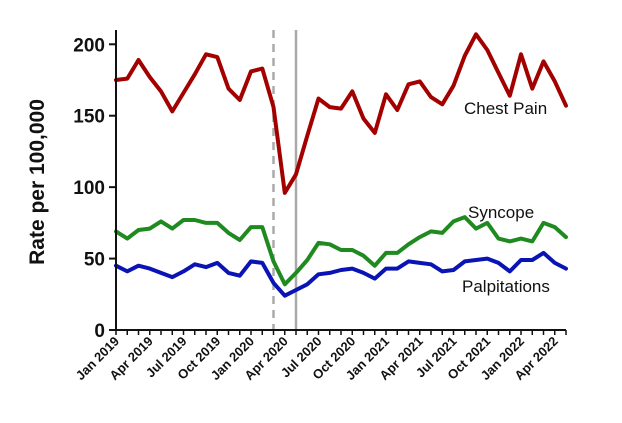  I want to click on series-line-syncope, so click(341, 251).